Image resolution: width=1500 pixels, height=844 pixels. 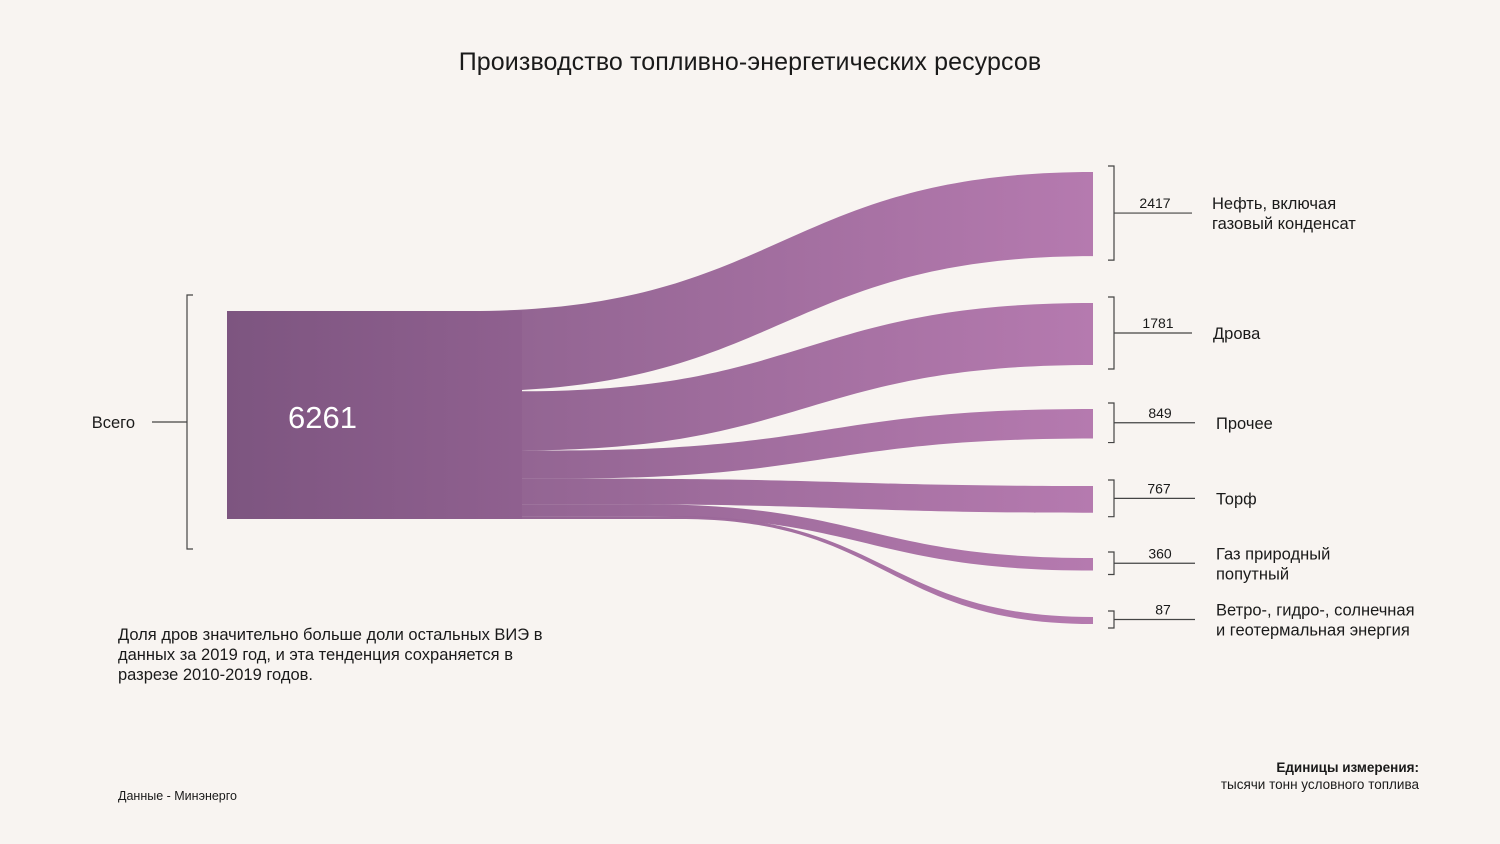 I want to click on target-value-3: 849, so click(x=1160, y=413).